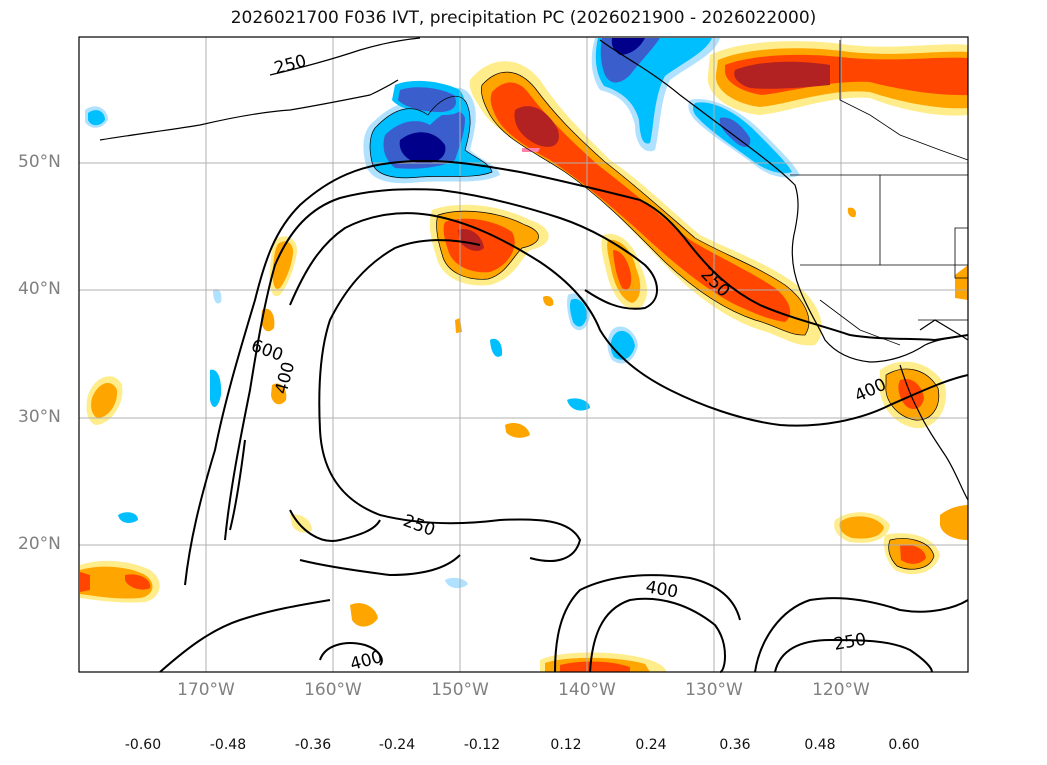 This screenshot has height=765, width=1047. I want to click on colorbar-tick-label: -0.48, so click(228, 745).